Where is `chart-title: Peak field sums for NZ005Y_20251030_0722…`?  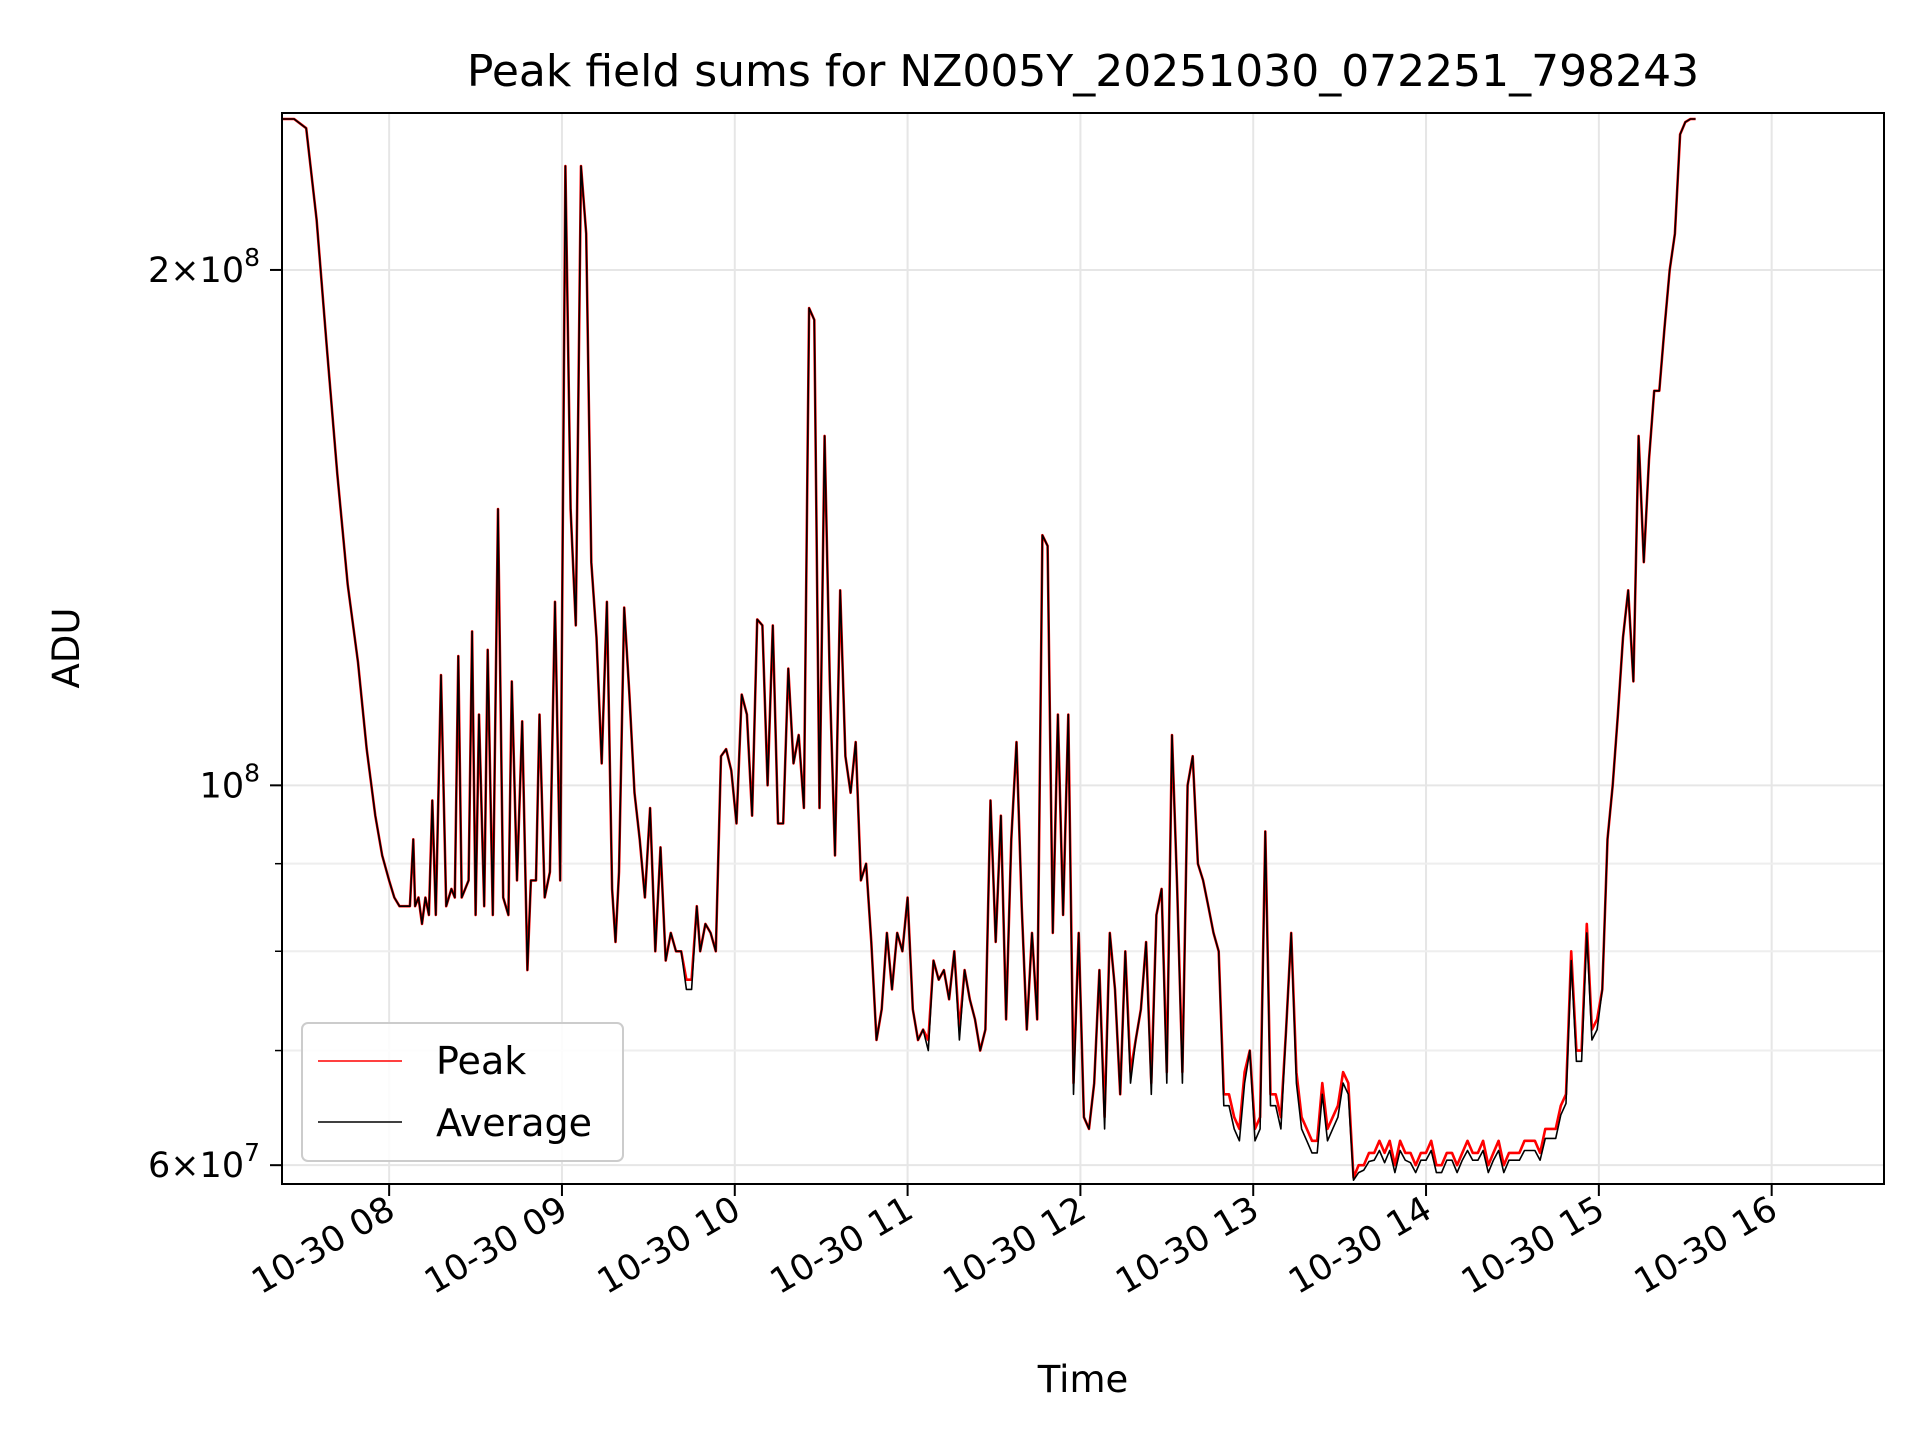 chart-title: Peak field sums for NZ005Y_20251030_0722… is located at coordinates (1083, 71).